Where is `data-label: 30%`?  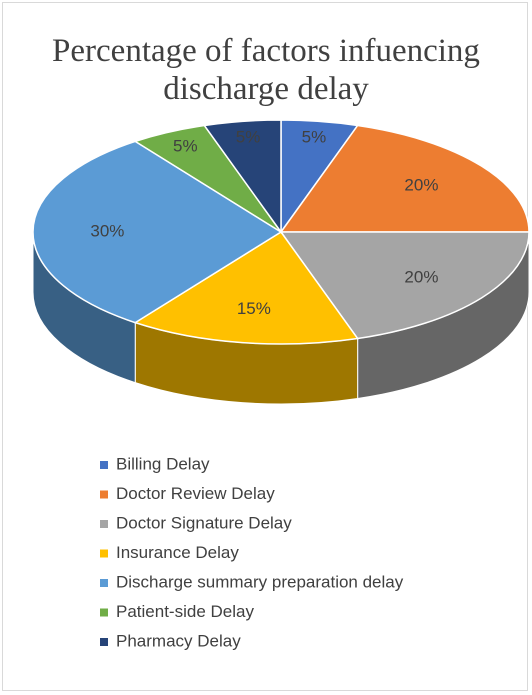 data-label: 30% is located at coordinates (107, 230).